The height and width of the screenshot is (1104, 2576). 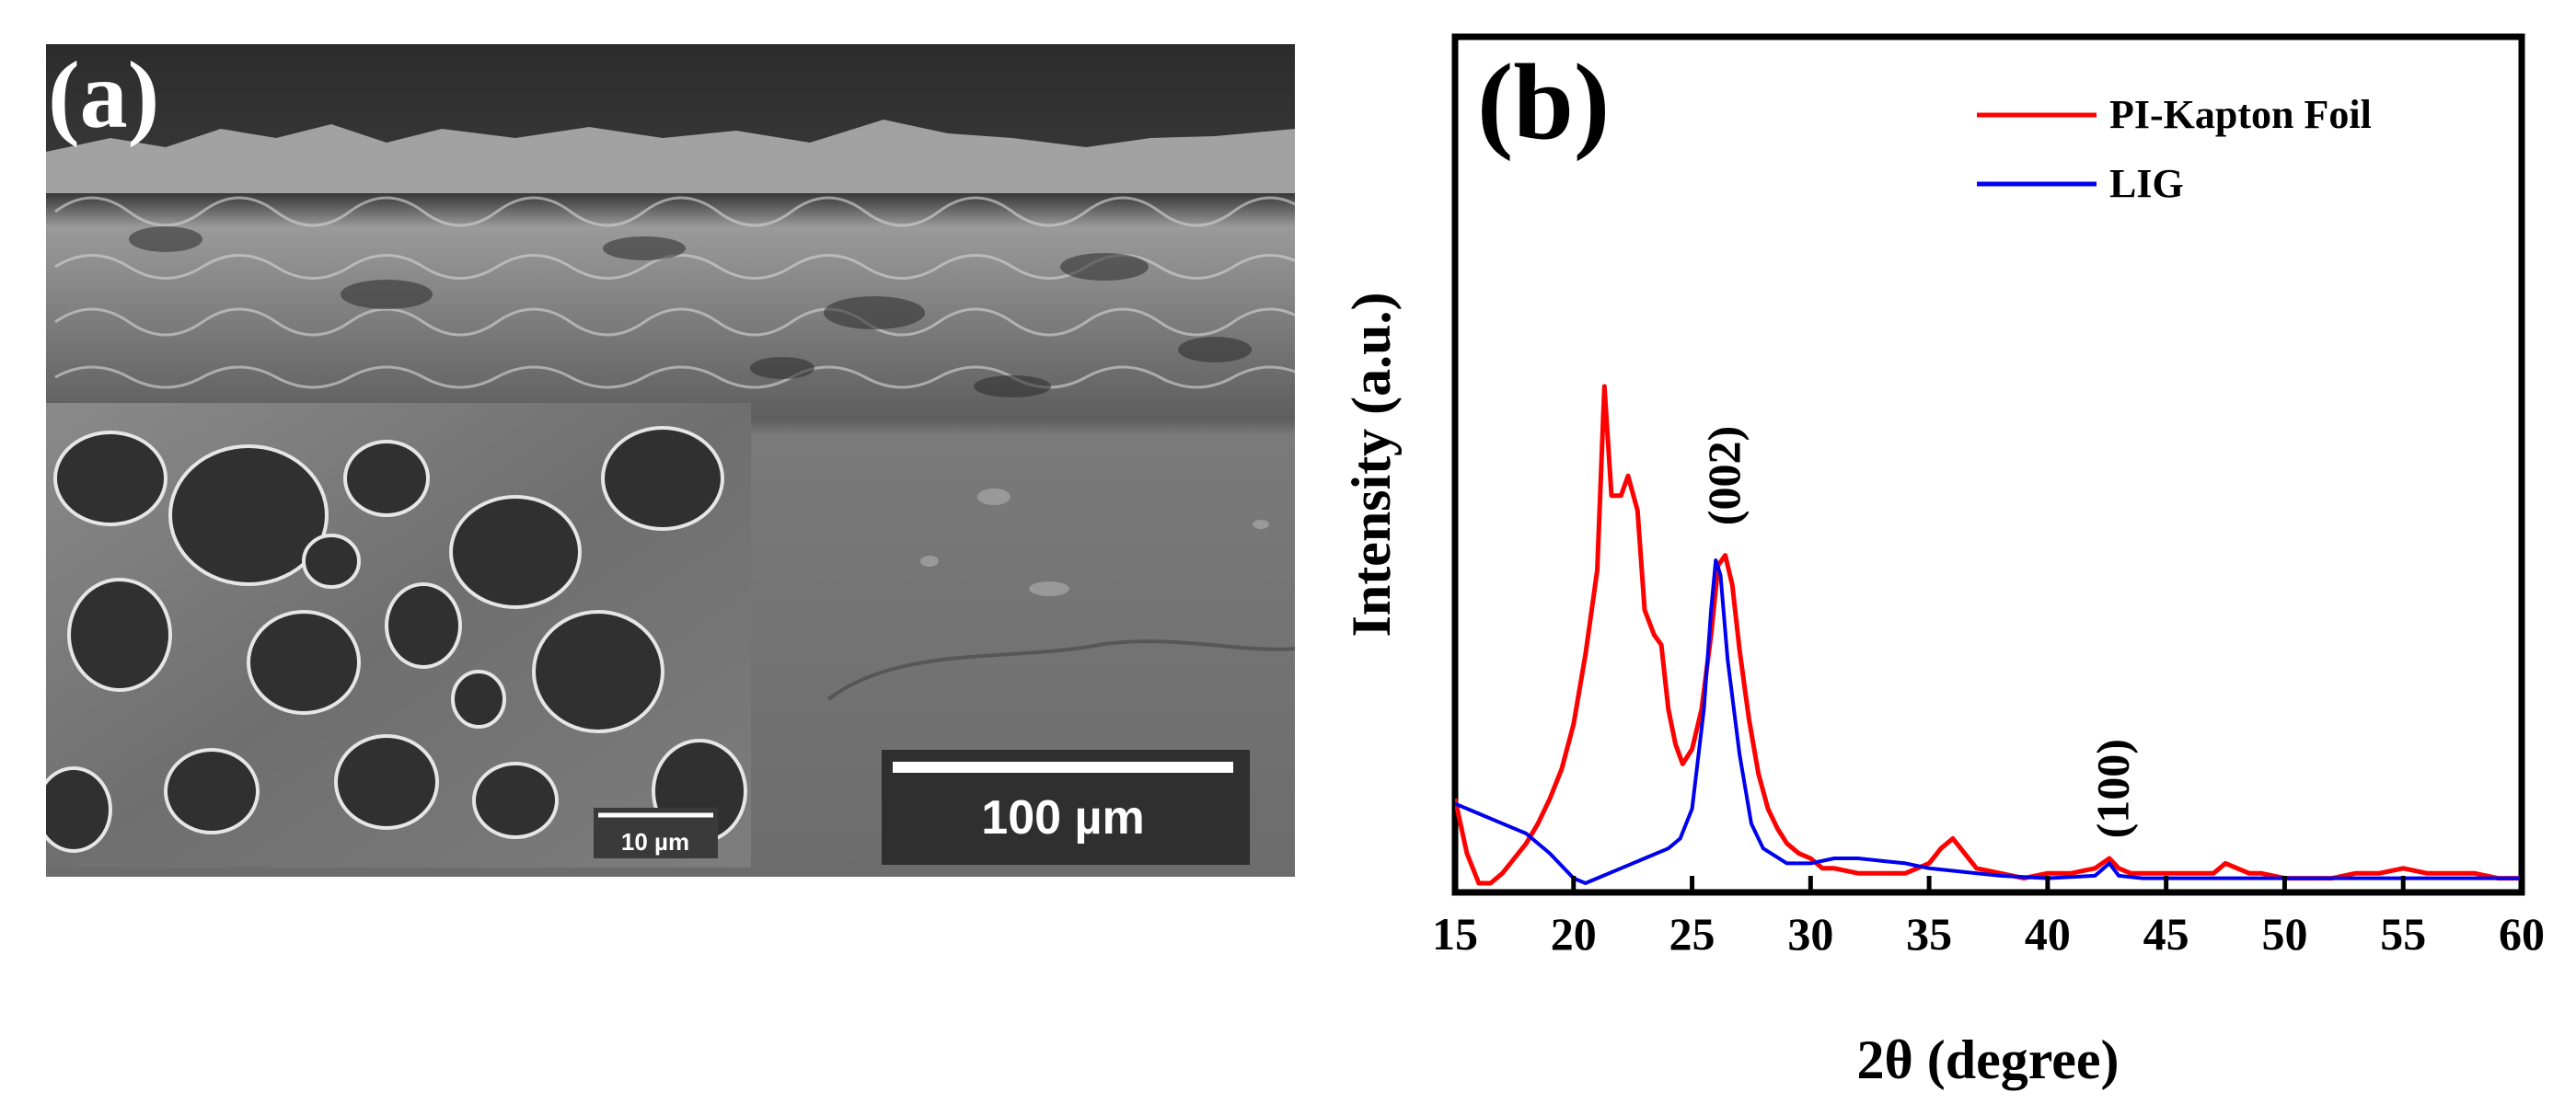 What do you see at coordinates (1988, 918) in the screenshot?
I see `x-axis-ticks: 15 20 25 30 35 40 45 50 55 60` at bounding box center [1988, 918].